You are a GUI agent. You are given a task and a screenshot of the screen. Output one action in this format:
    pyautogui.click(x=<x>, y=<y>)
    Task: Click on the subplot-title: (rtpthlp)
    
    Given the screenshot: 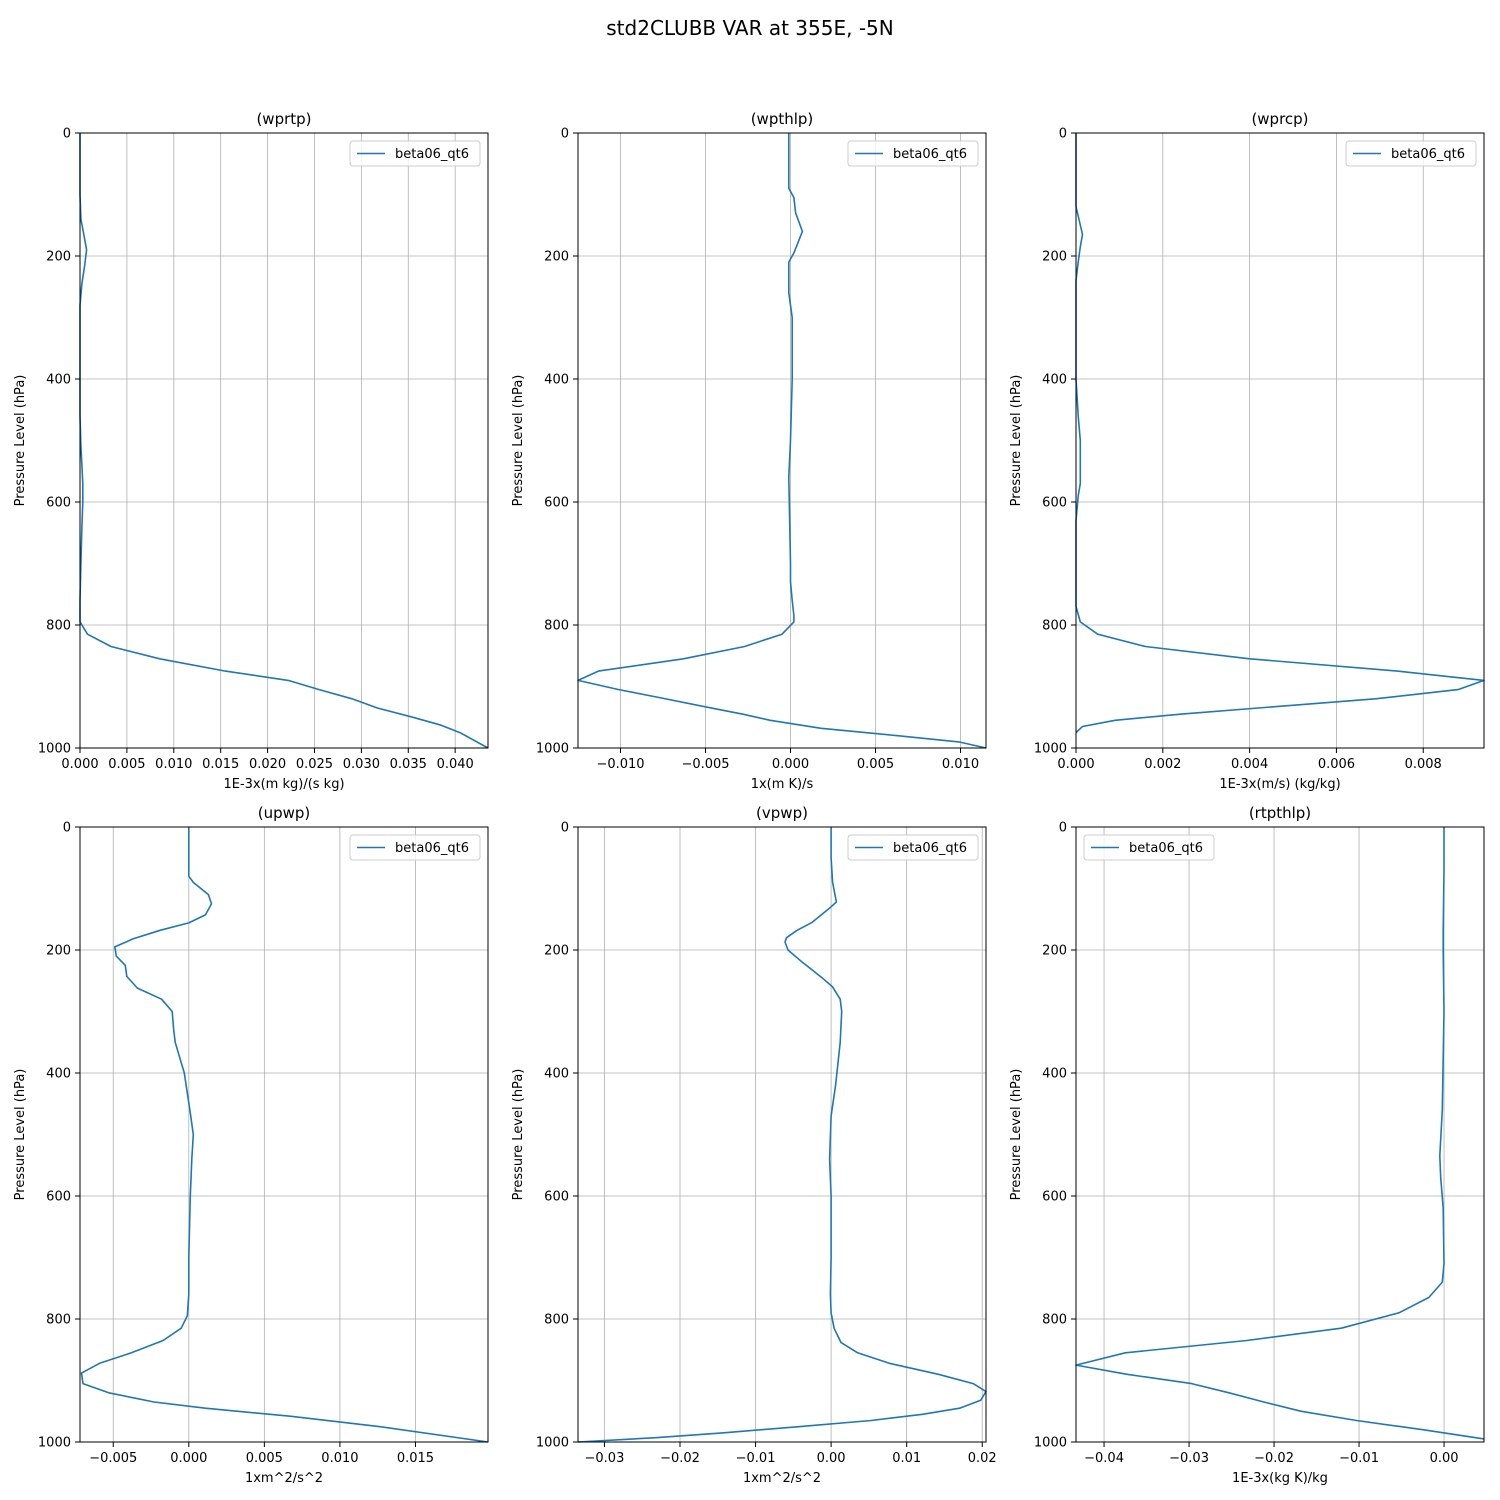 What is the action you would take?
    pyautogui.click(x=1280, y=813)
    